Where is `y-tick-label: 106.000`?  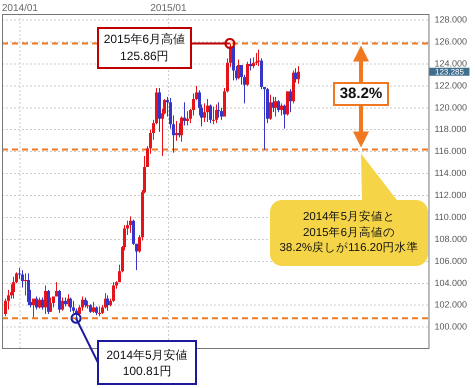
y-tick-label: 106.000 is located at coordinates (451, 261).